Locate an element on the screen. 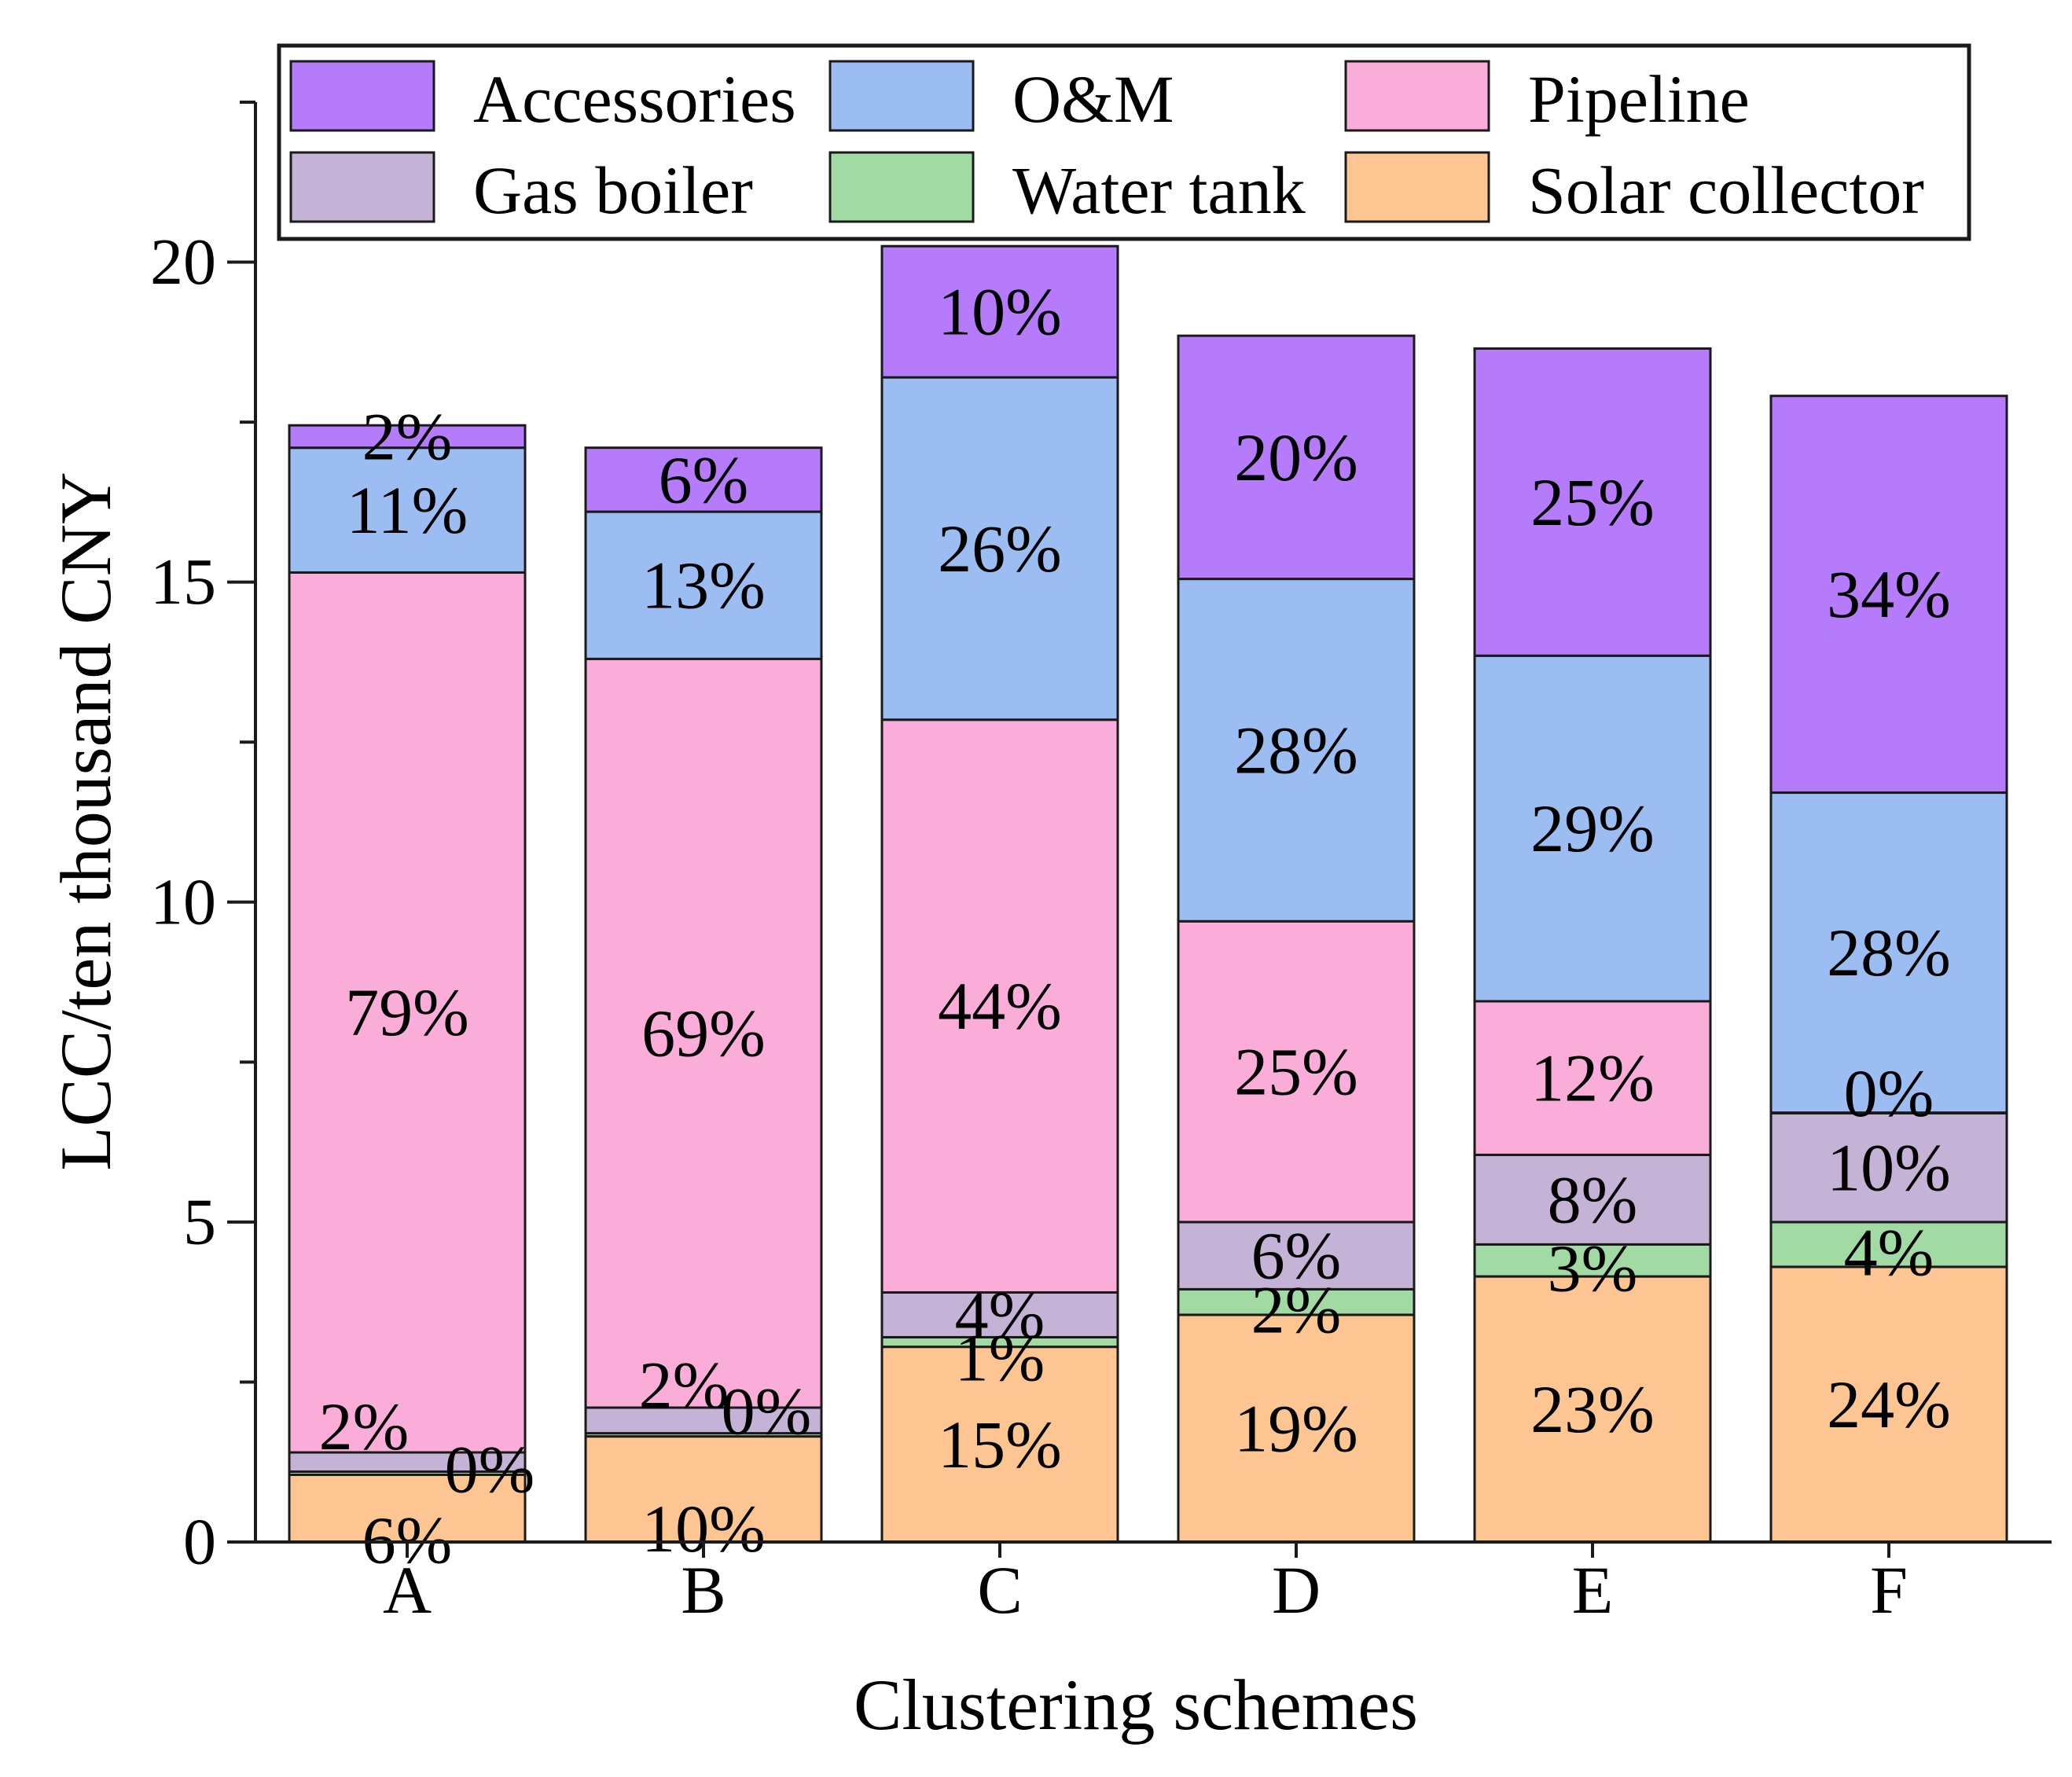 This screenshot has height=1777, width=2072. bar-segment-pipeline-c is located at coordinates (999, 1006).